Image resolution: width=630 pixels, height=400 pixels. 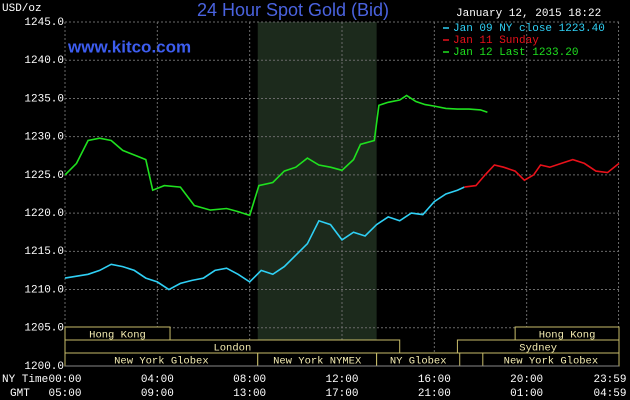 What do you see at coordinates (249, 380) in the screenshot?
I see `x-tick-label: 08:00` at bounding box center [249, 380].